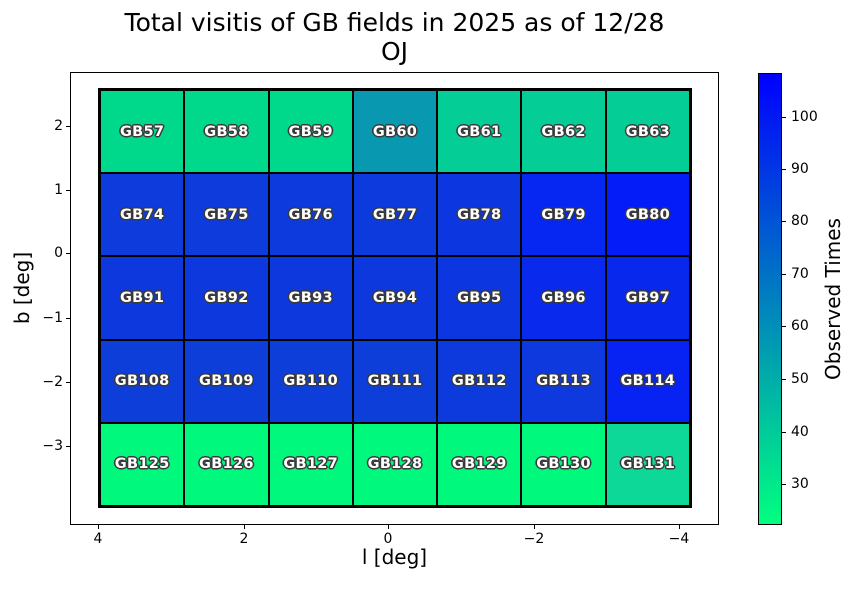 Image resolution: width=852 pixels, height=590 pixels. I want to click on heatmap-cell: GB93, so click(310, 298).